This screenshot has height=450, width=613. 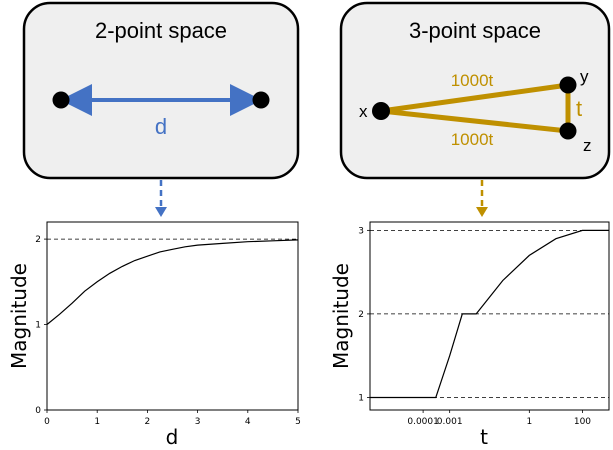 I want to click on label-t: t, so click(x=579, y=108).